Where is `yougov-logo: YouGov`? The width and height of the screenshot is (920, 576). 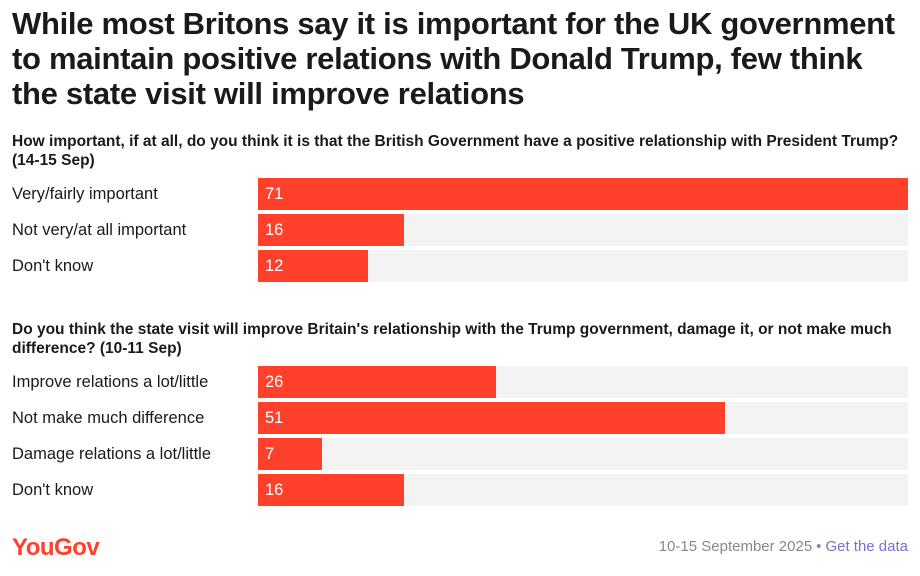
yougov-logo: YouGov is located at coordinates (56, 547).